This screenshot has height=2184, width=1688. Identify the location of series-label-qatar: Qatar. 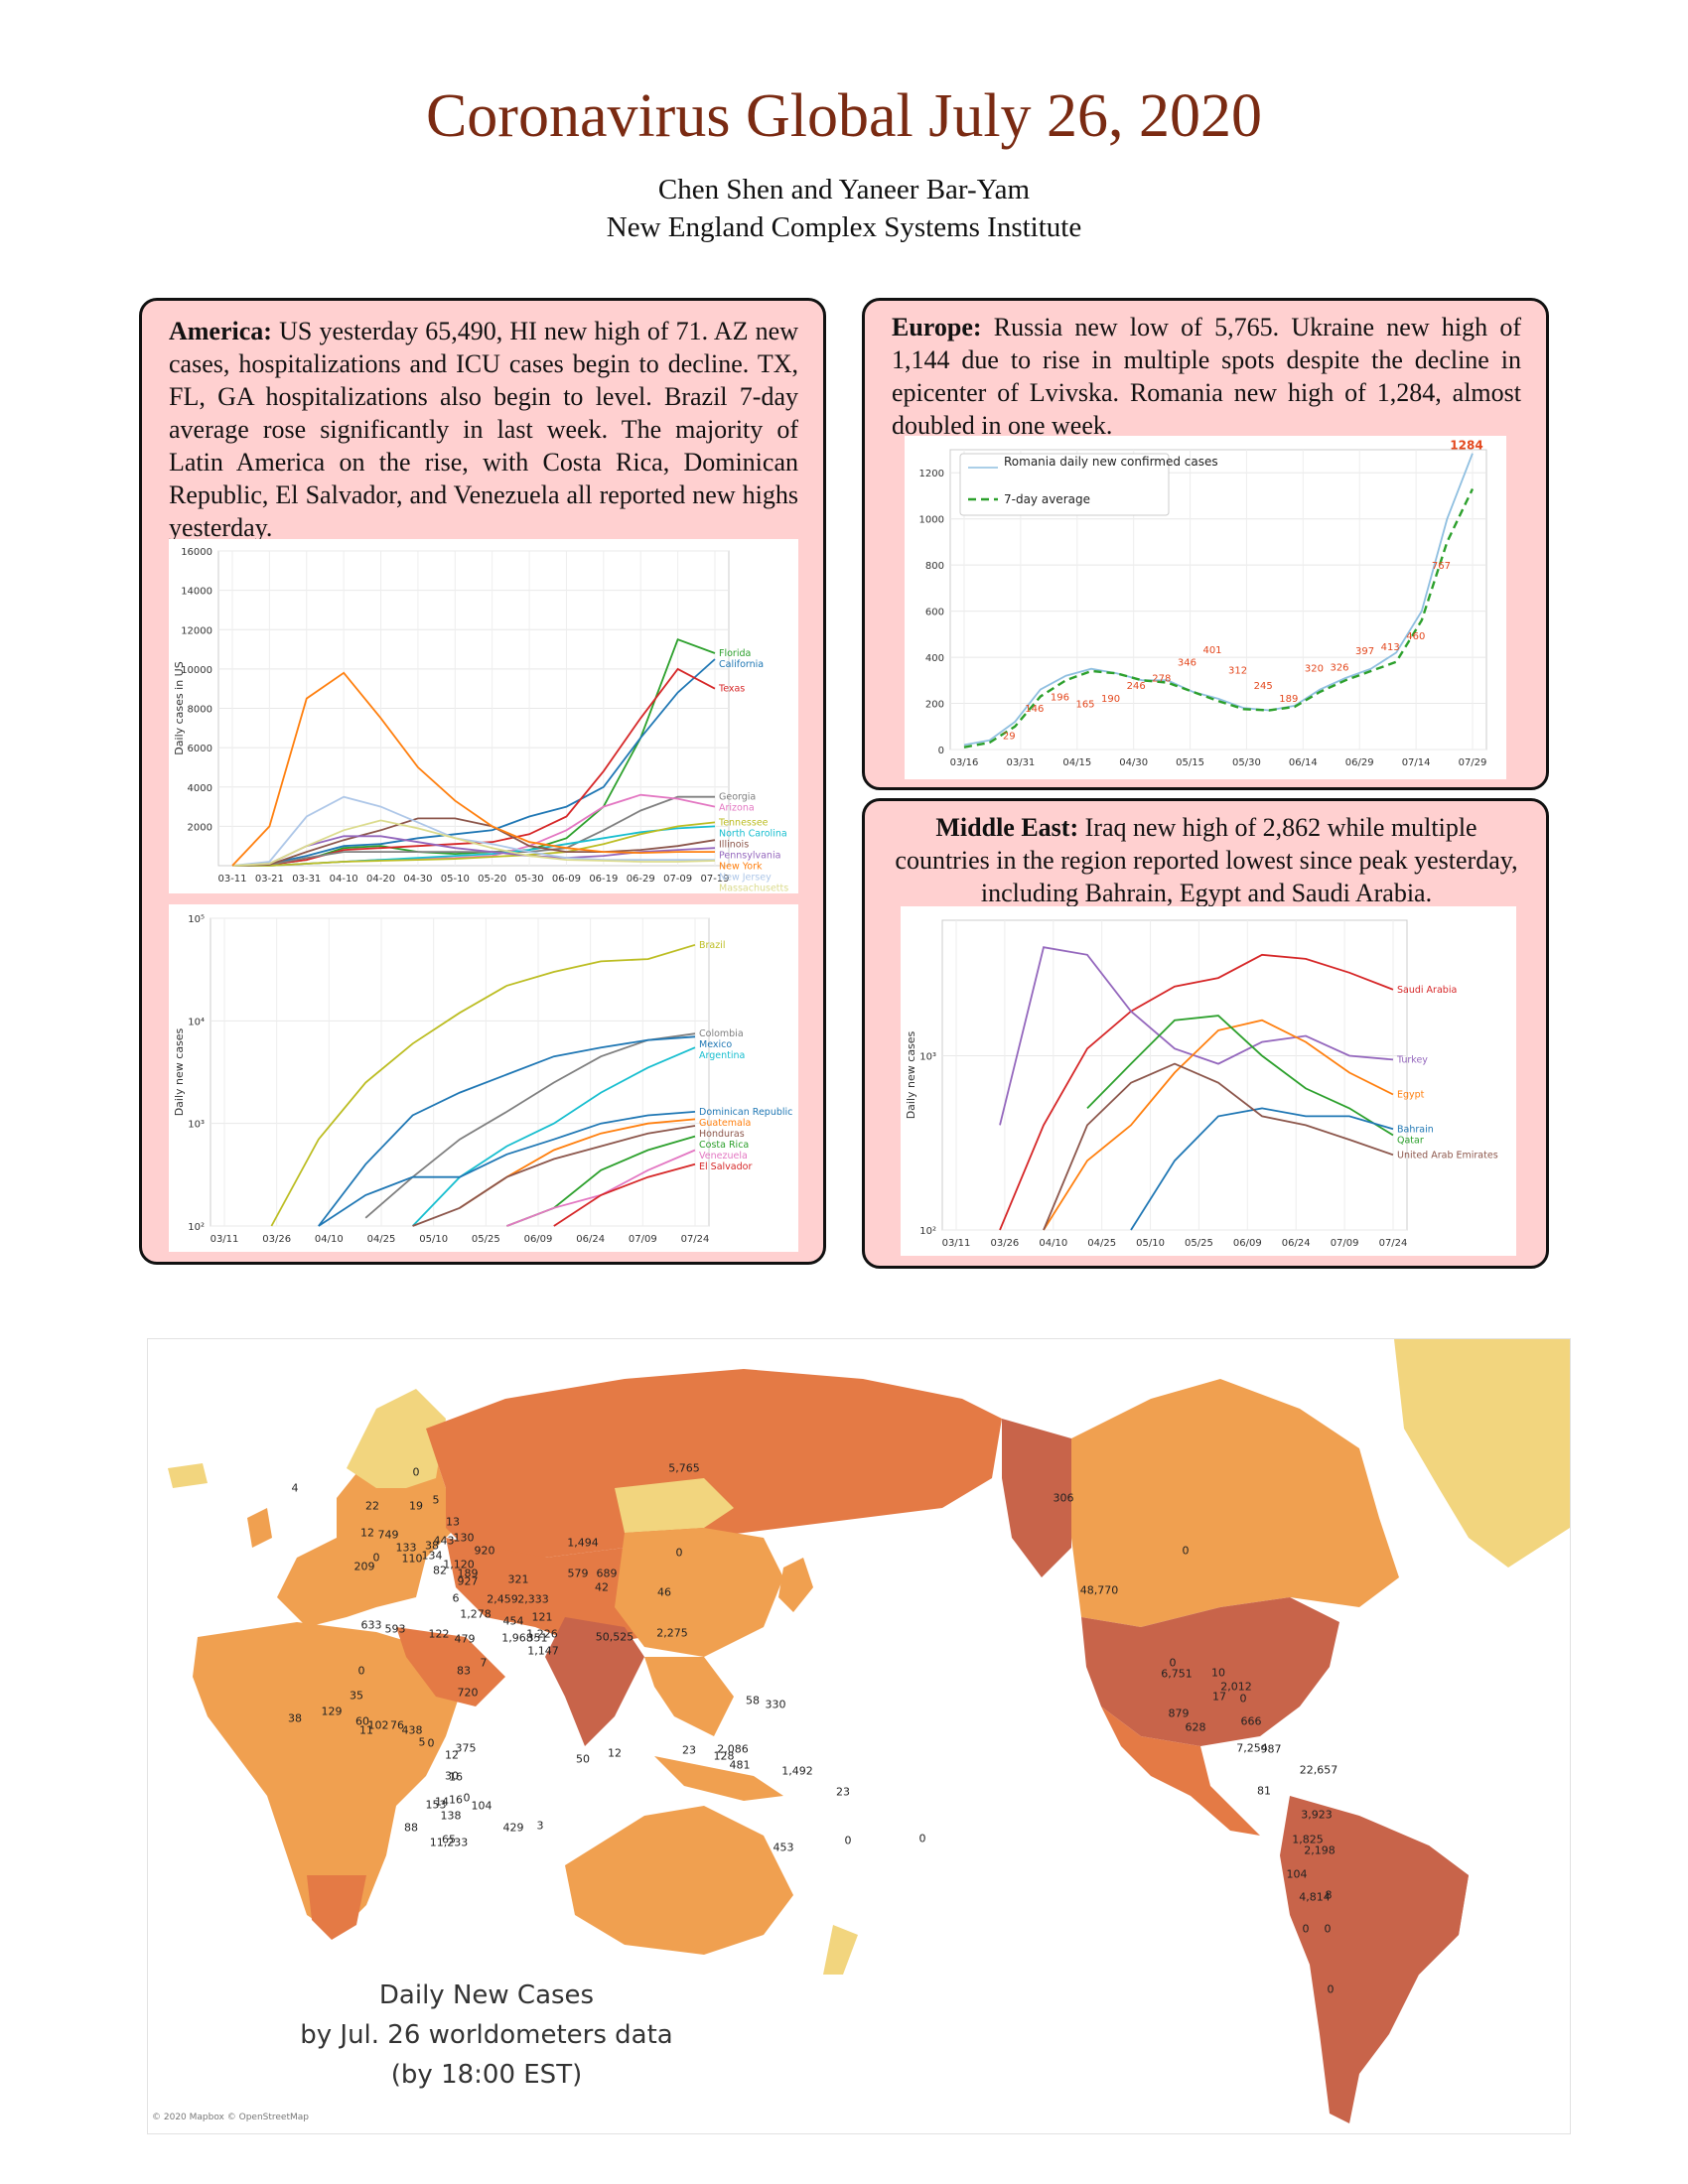
(1410, 1140).